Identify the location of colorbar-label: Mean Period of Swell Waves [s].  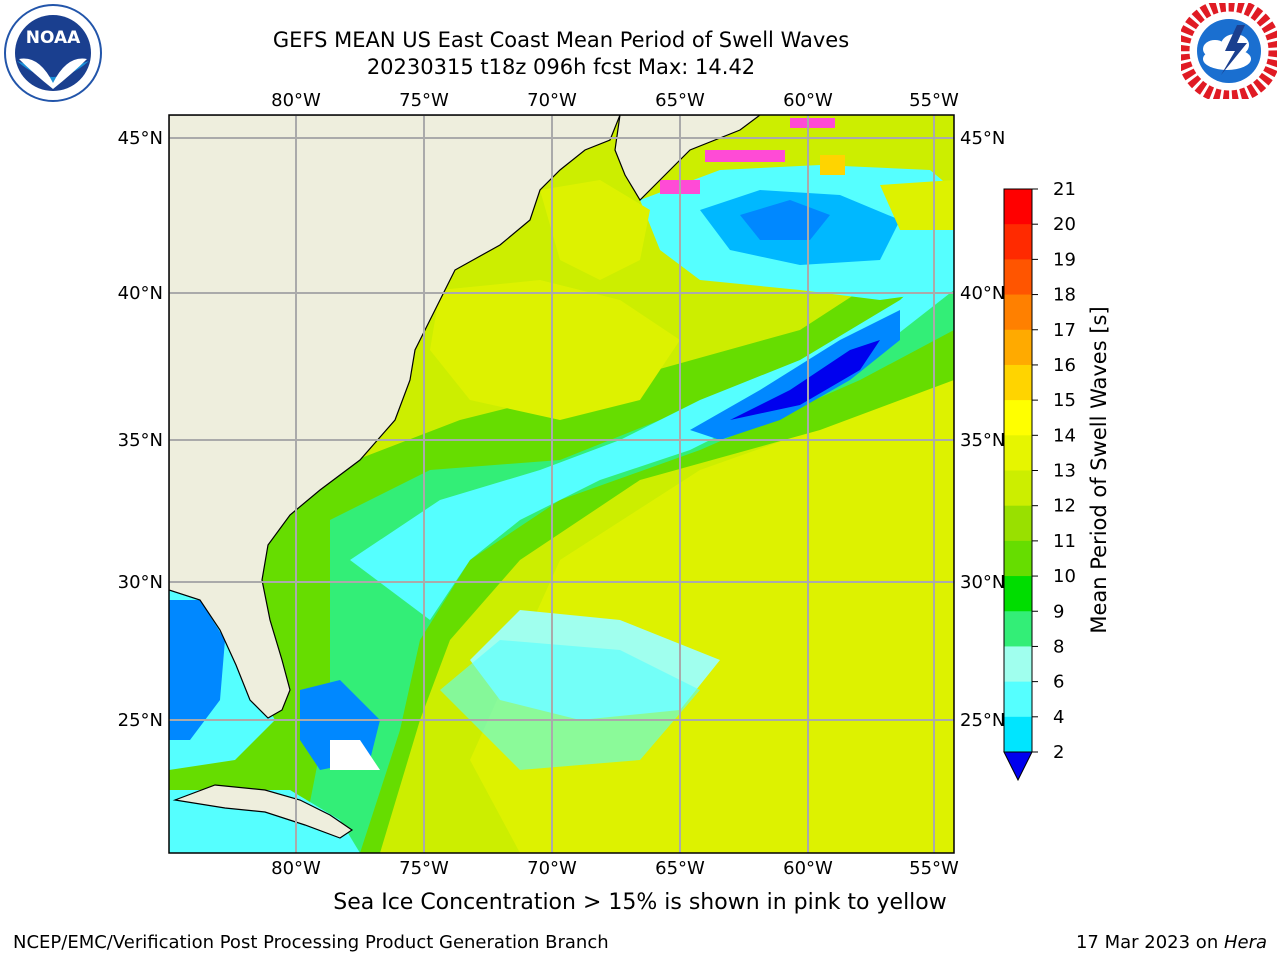
(1099, 469).